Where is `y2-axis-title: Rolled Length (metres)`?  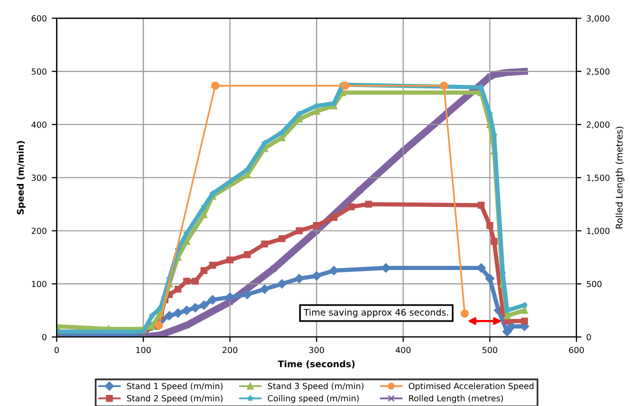
y2-axis-title: Rolled Length (metres) is located at coordinates (620, 177).